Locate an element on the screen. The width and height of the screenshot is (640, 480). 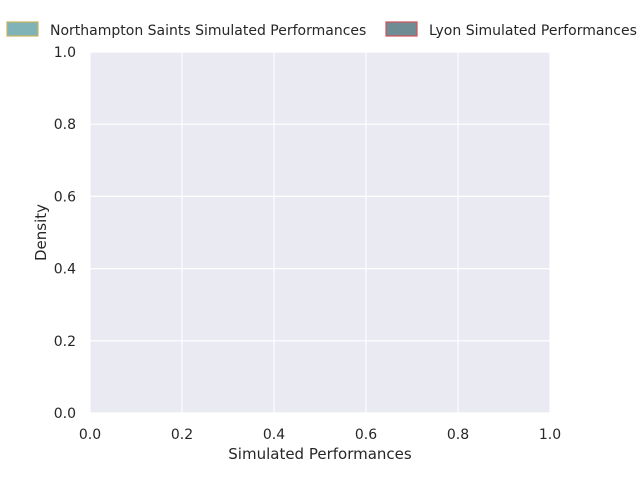
x-tick-label: 0.6 is located at coordinates (366, 435).